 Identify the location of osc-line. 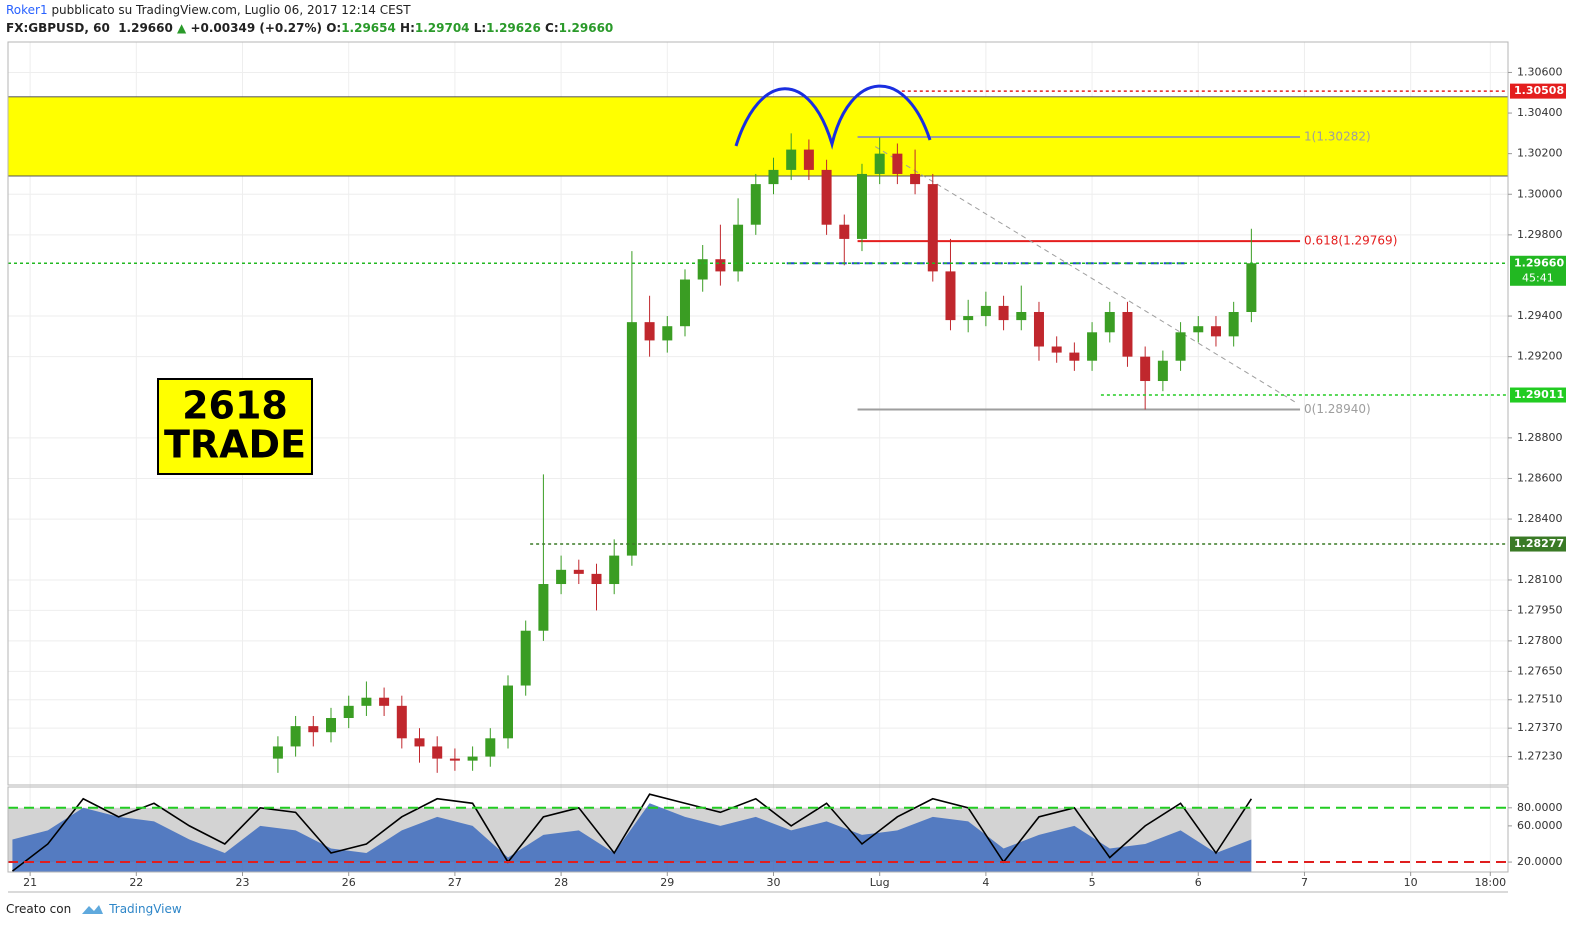
(632, 832).